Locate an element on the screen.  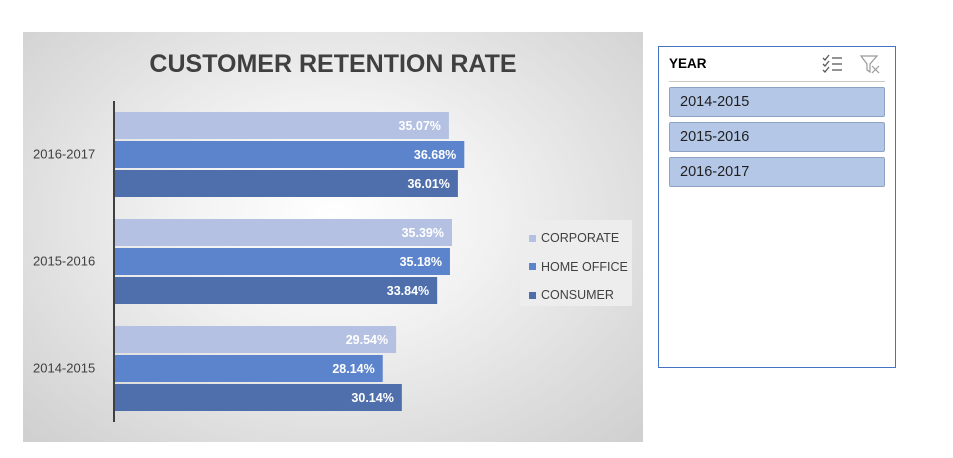
data-label-home-office-2016-2017: 36.68% is located at coordinates (435, 155).